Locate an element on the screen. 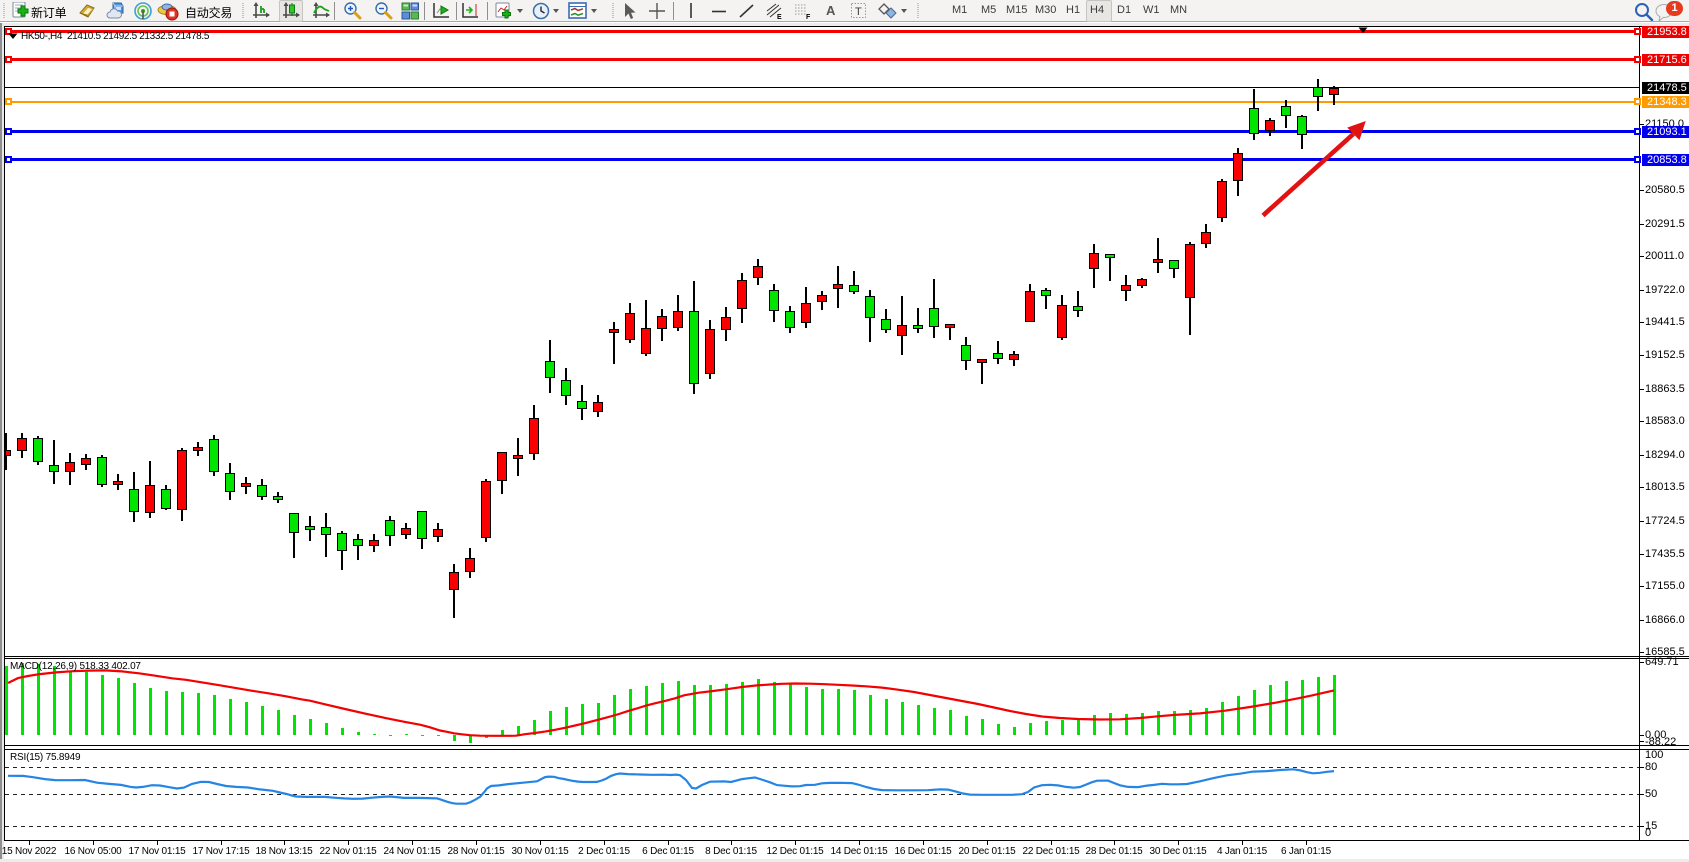 This screenshot has height=862, width=1689. svg-text: T is located at coordinates (858, 12).